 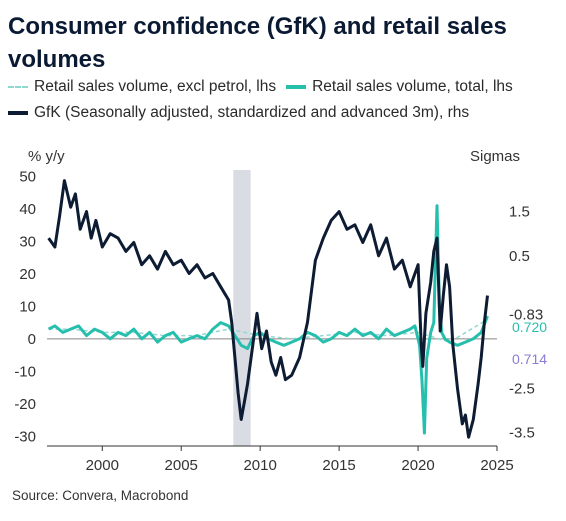 I want to click on legend-swatch-gfk, so click(x=18, y=113).